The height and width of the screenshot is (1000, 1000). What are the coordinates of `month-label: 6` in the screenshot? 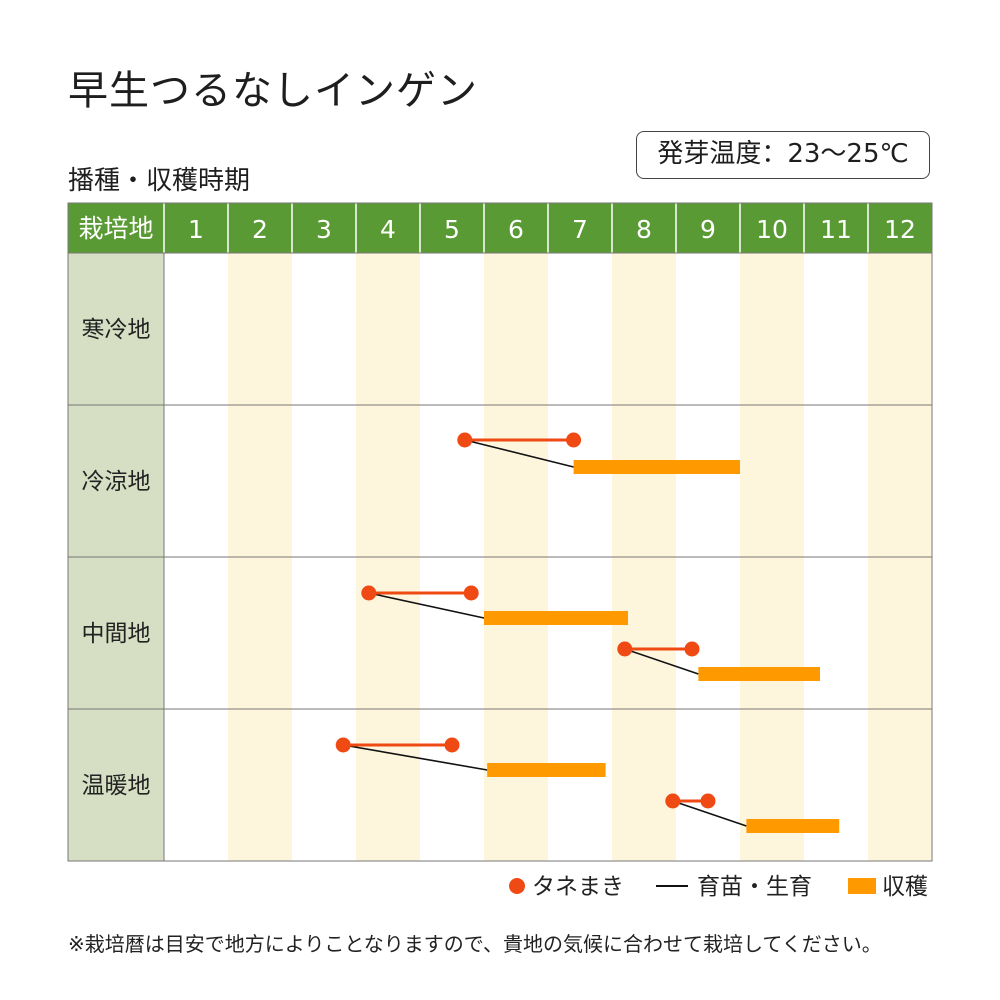 It's located at (516, 229).